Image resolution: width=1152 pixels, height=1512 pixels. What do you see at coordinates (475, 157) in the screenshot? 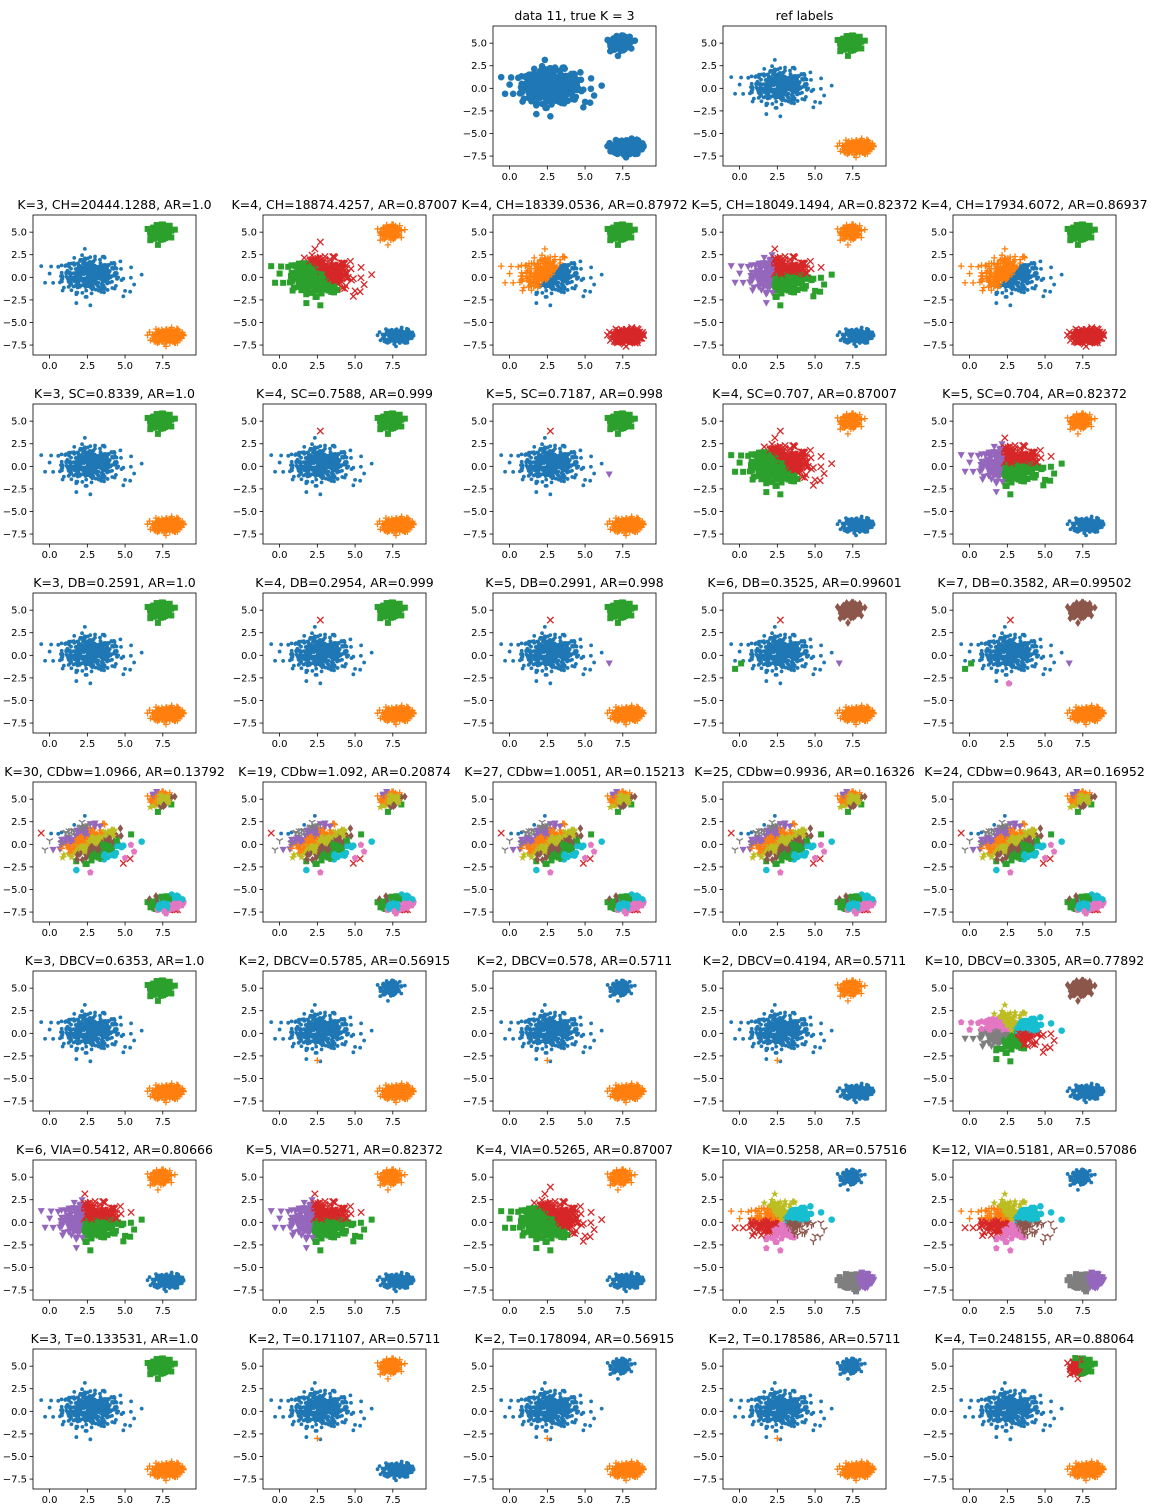
I see `y-tick-label: −7.5` at bounding box center [475, 157].